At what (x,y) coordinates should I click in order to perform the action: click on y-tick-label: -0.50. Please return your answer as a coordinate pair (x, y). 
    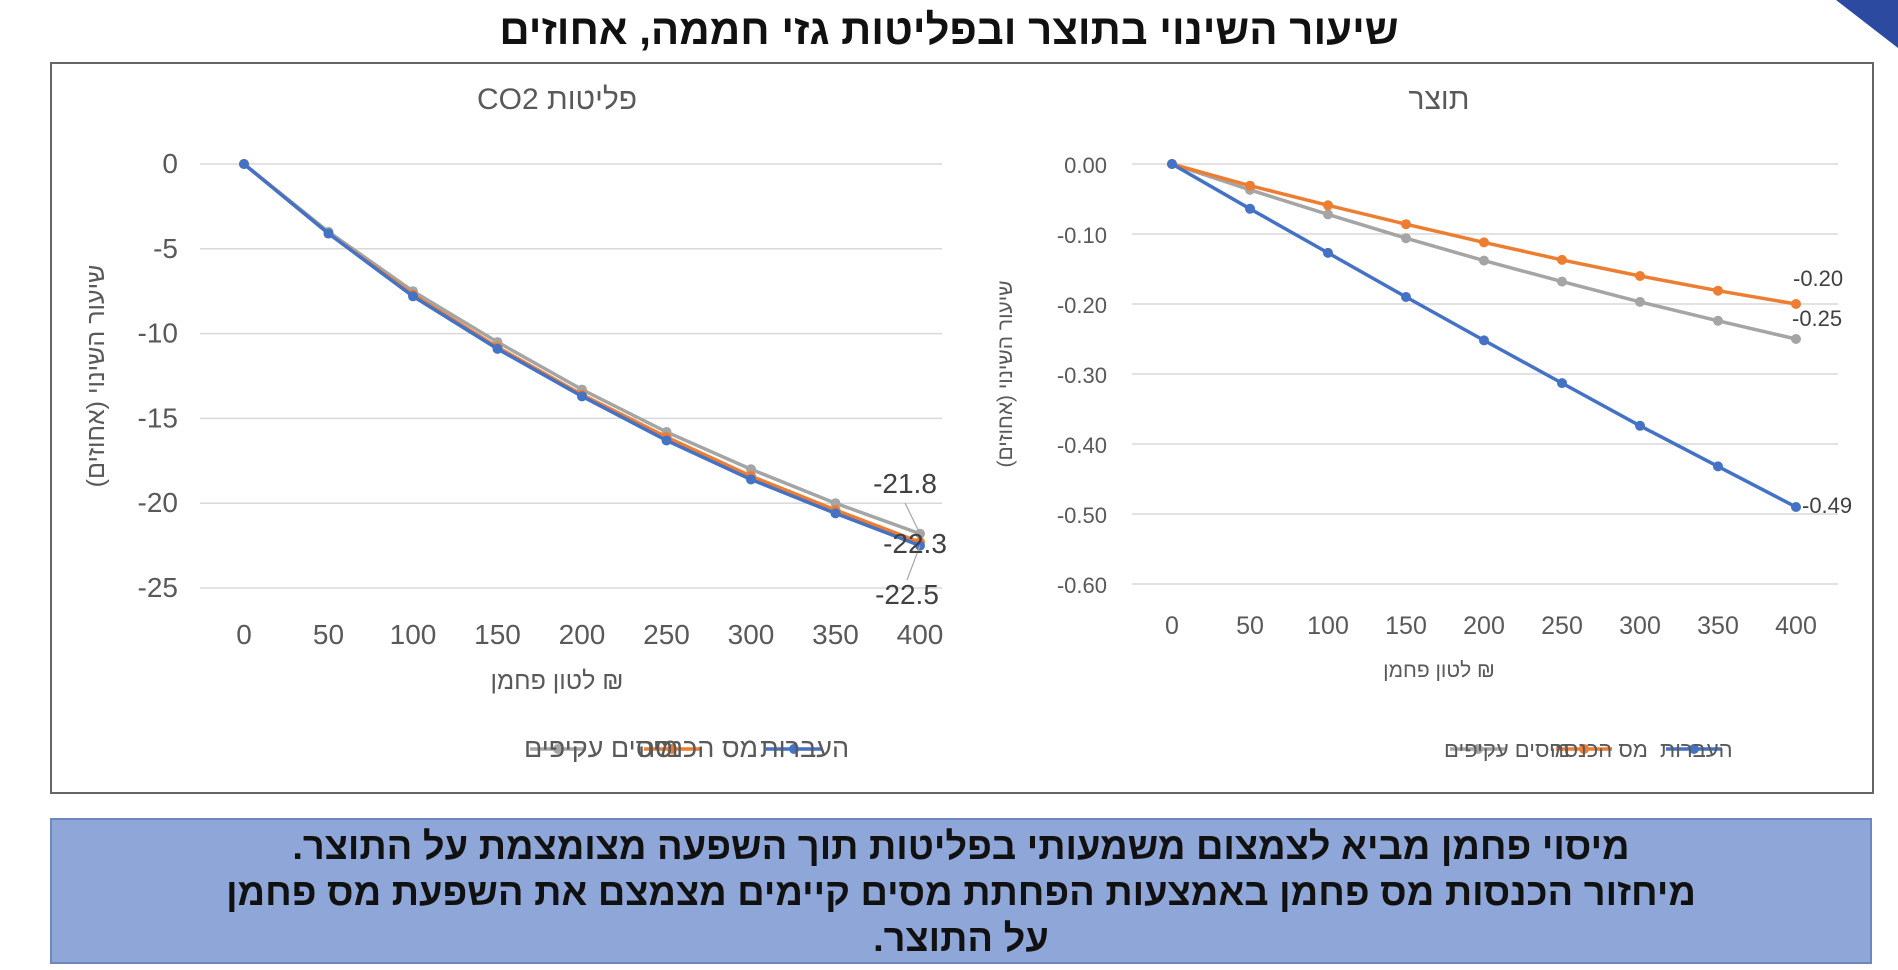
    Looking at the image, I should click on (1082, 515).